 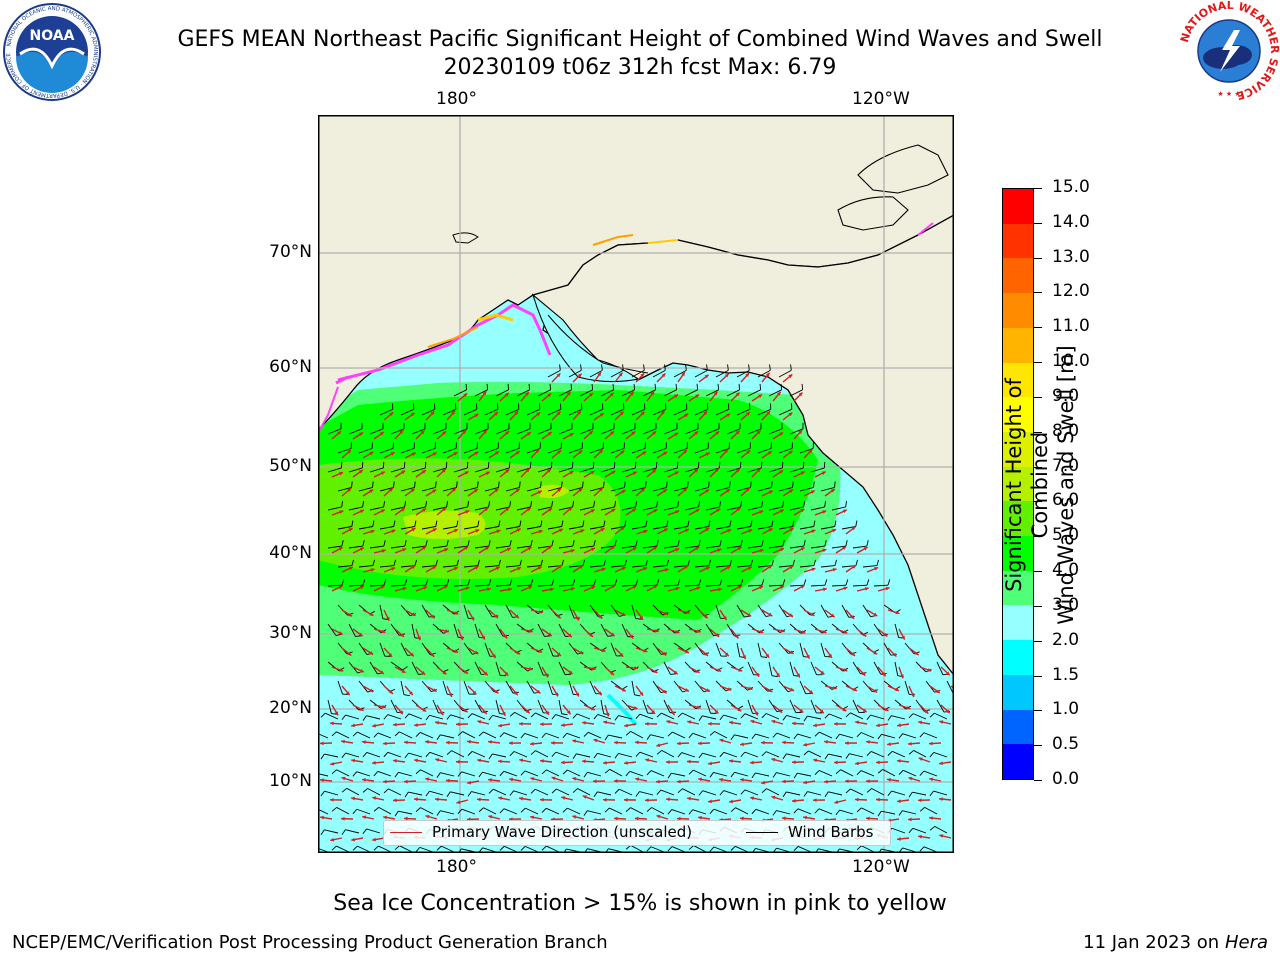 I want to click on colorbar-segment, so click(x=1018, y=345).